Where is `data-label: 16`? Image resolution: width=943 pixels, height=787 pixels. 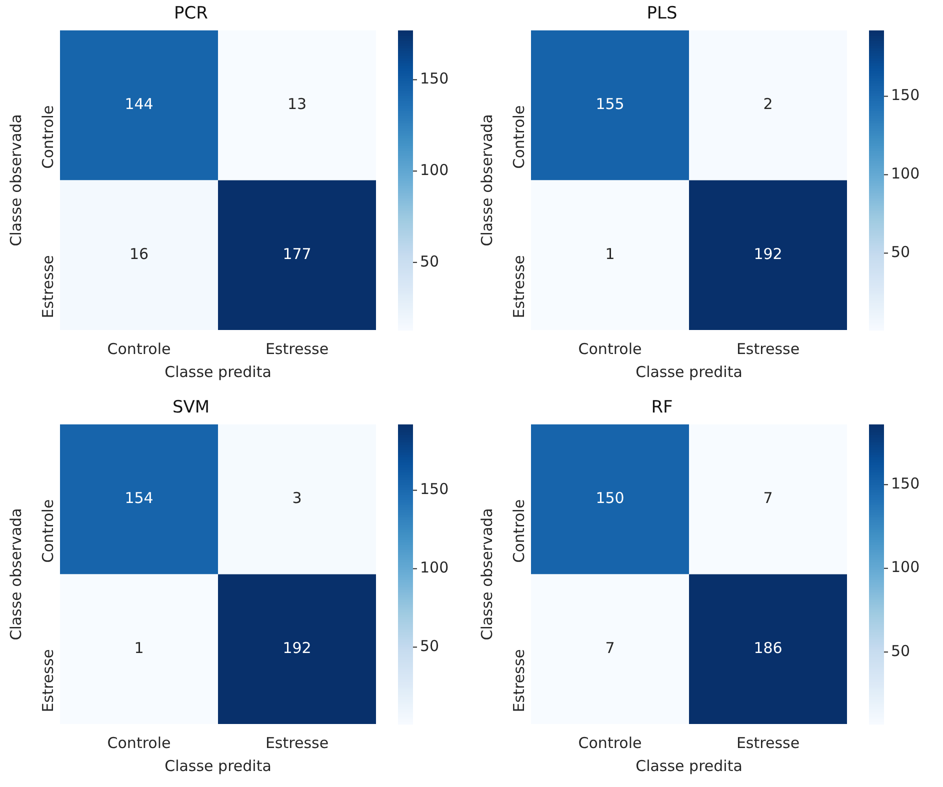
data-label: 16 is located at coordinates (139, 253).